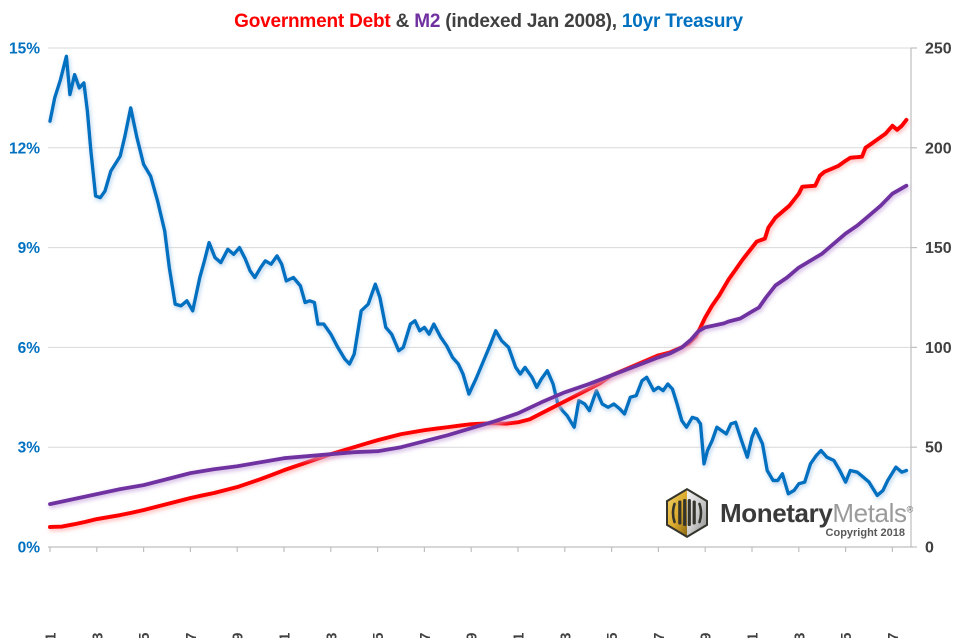 The image size is (977, 638). I want to click on logo-text-monetary: Monetary, so click(776, 513).